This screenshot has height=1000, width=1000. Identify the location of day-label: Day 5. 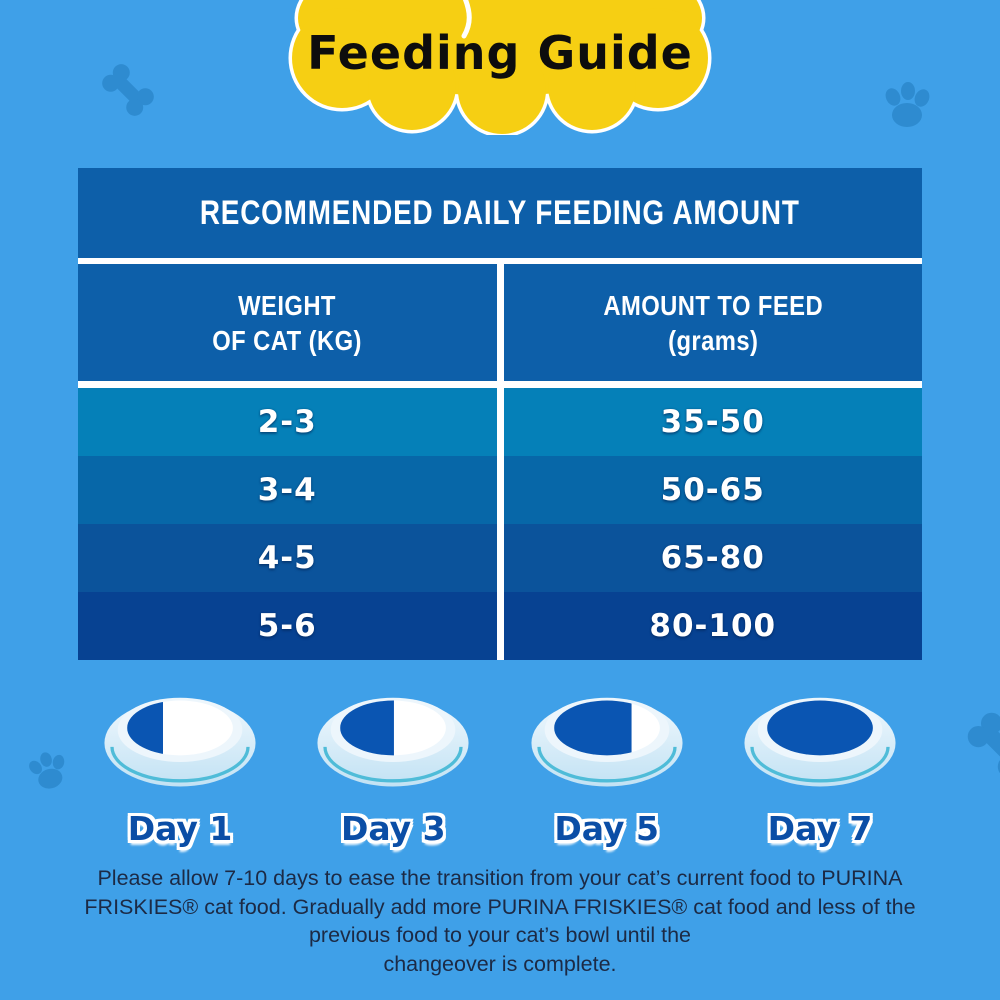
(606, 828).